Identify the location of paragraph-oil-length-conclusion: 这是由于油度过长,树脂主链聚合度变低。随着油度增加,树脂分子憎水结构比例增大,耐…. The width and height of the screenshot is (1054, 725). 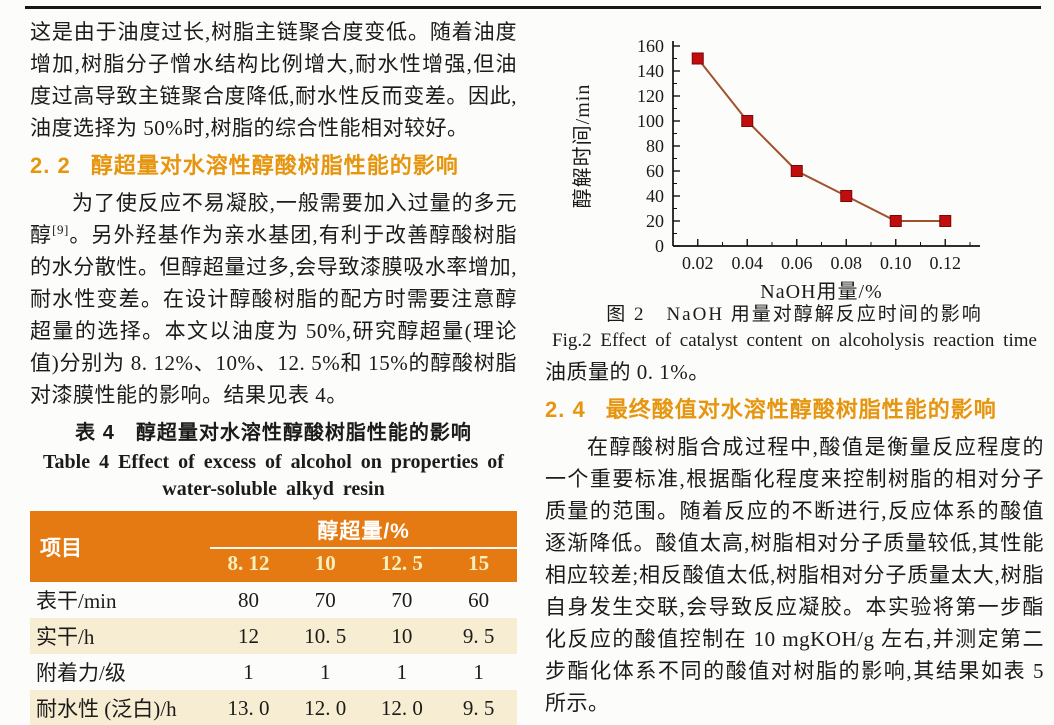
(273, 80).